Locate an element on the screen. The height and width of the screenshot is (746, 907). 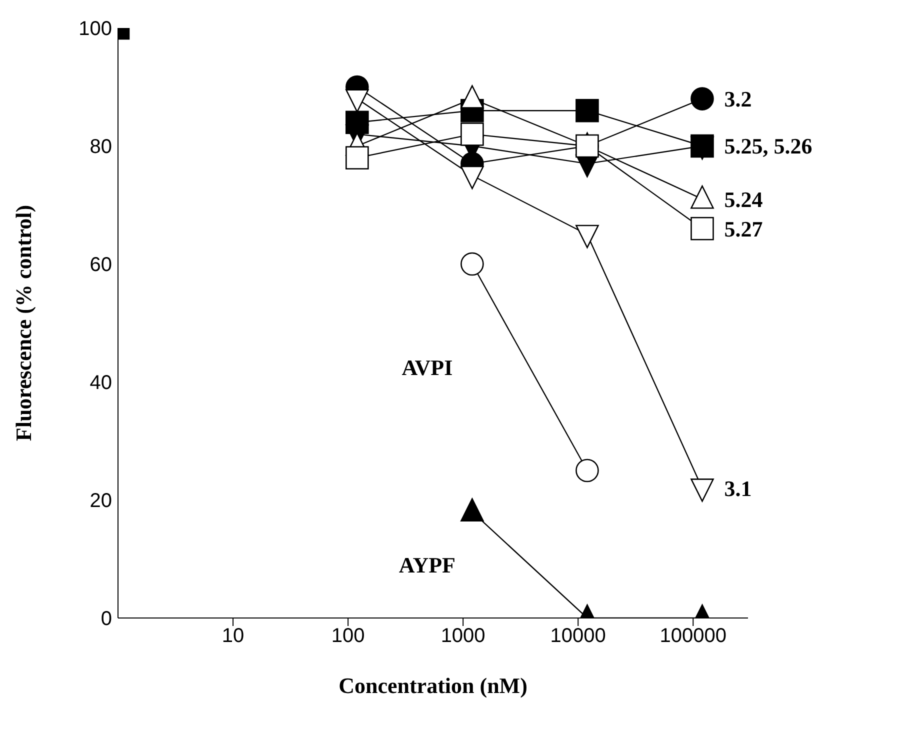
y-tick-label: 0 is located at coordinates (106, 619).